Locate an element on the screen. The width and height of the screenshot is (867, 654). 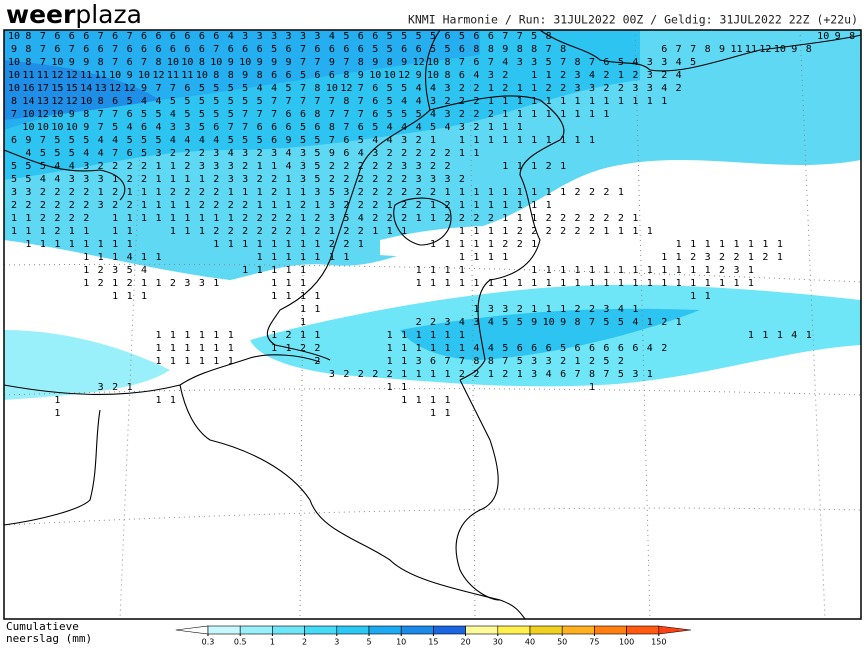
precip-label: 13 is located at coordinates (101, 88).